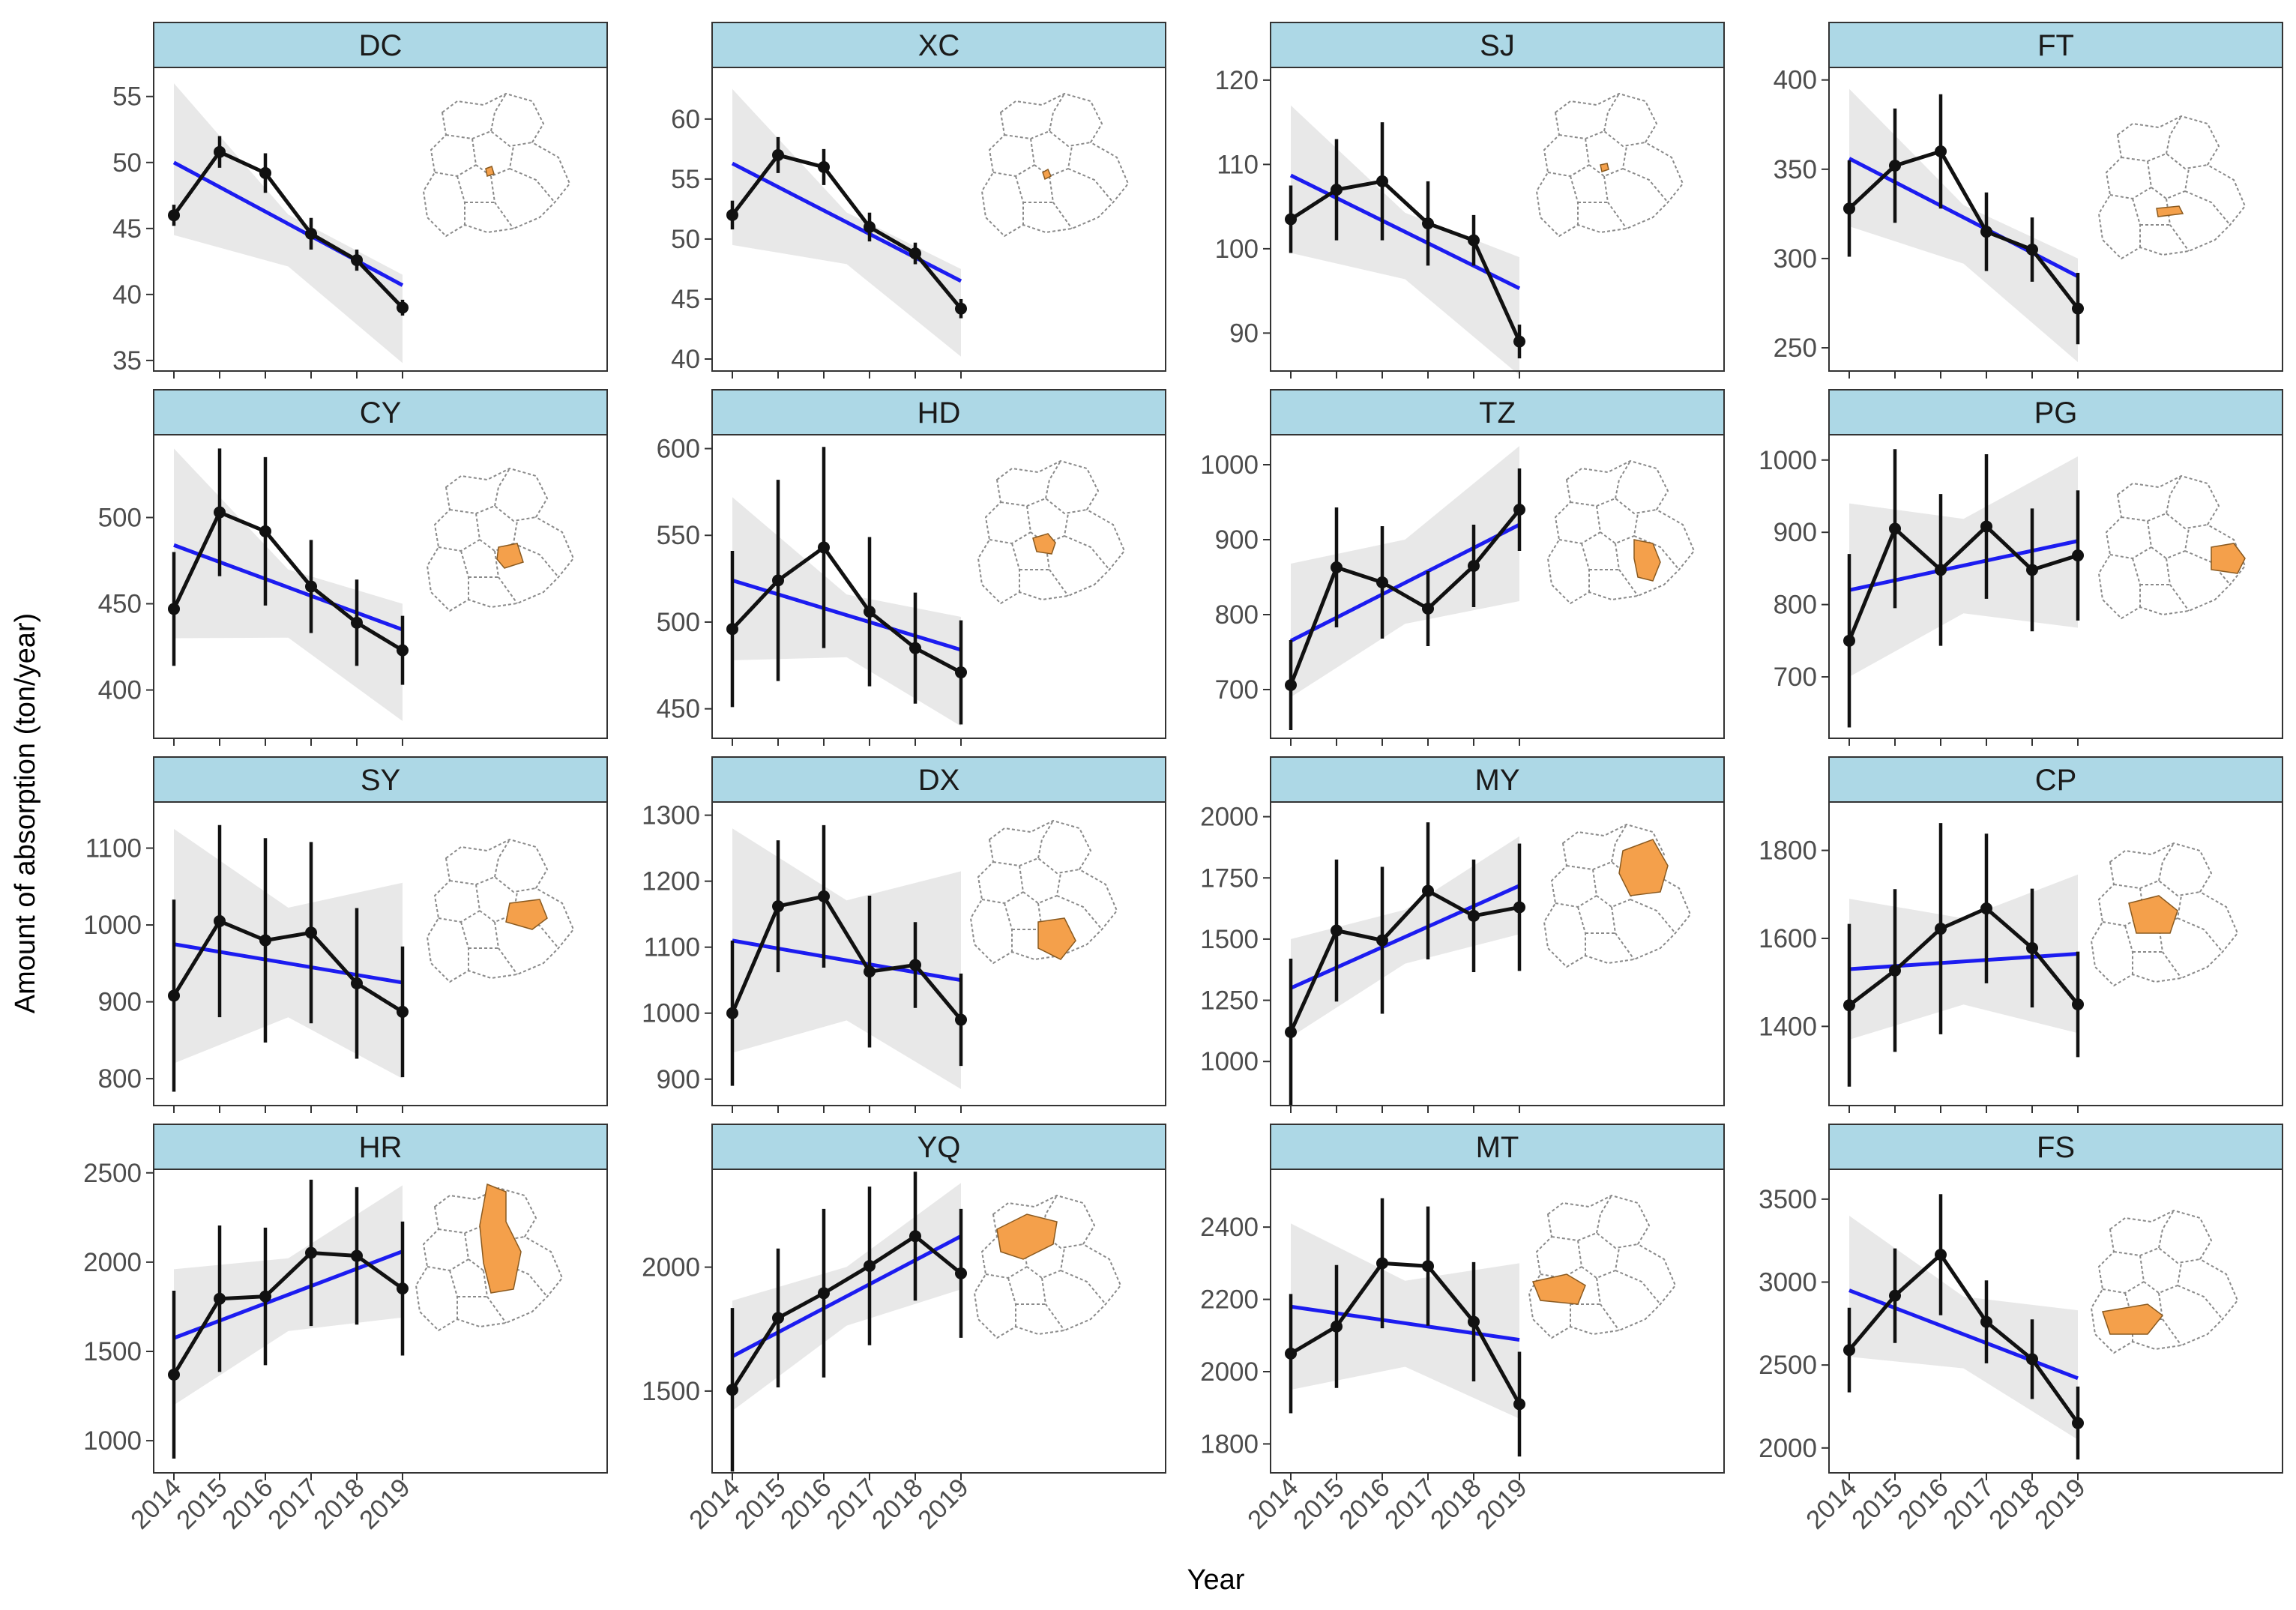  What do you see at coordinates (846, 958) in the screenshot?
I see `series-line-dx` at bounding box center [846, 958].